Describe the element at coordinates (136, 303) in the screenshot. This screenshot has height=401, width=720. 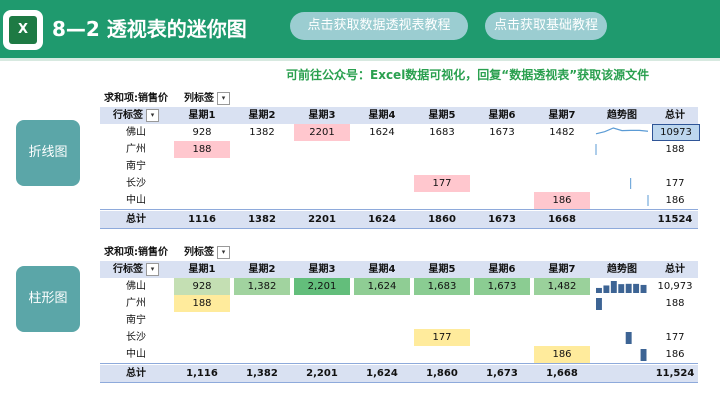
I see `row-name: 广州` at that location.